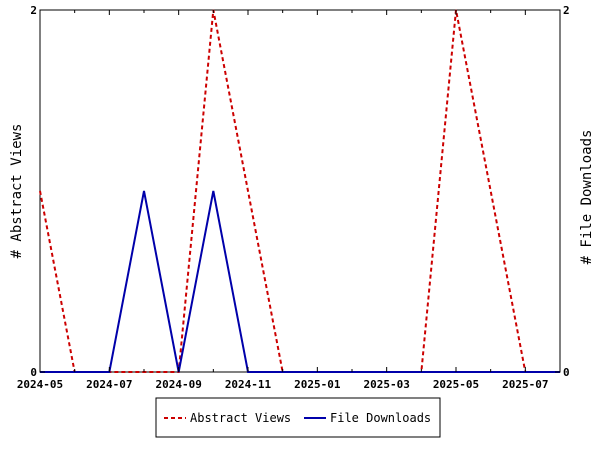  Describe the element at coordinates (33, 372) in the screenshot. I see `y-tick-label: 0` at that location.